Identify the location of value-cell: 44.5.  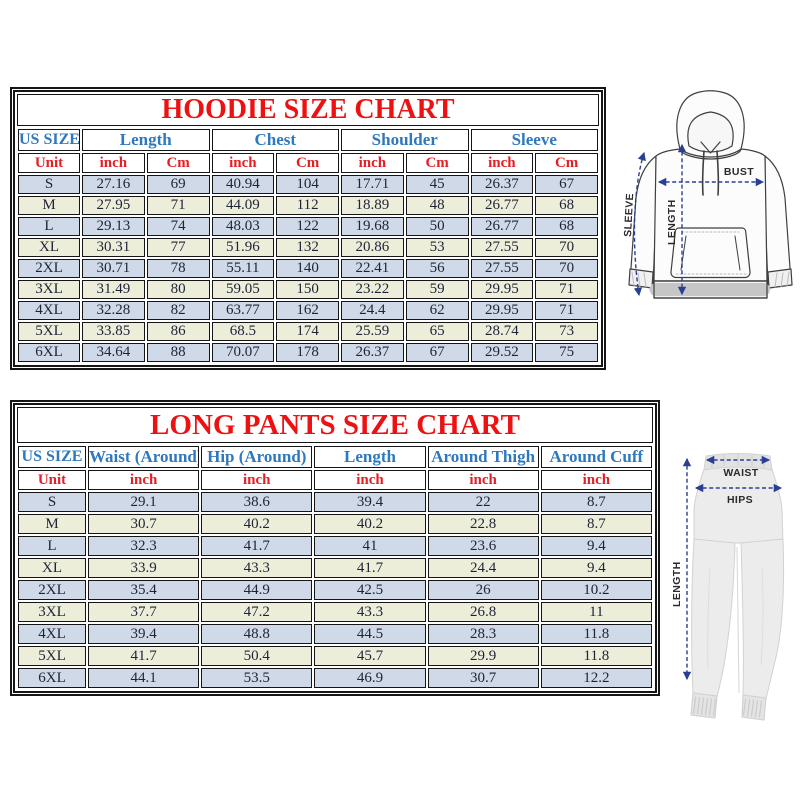
(370, 634).